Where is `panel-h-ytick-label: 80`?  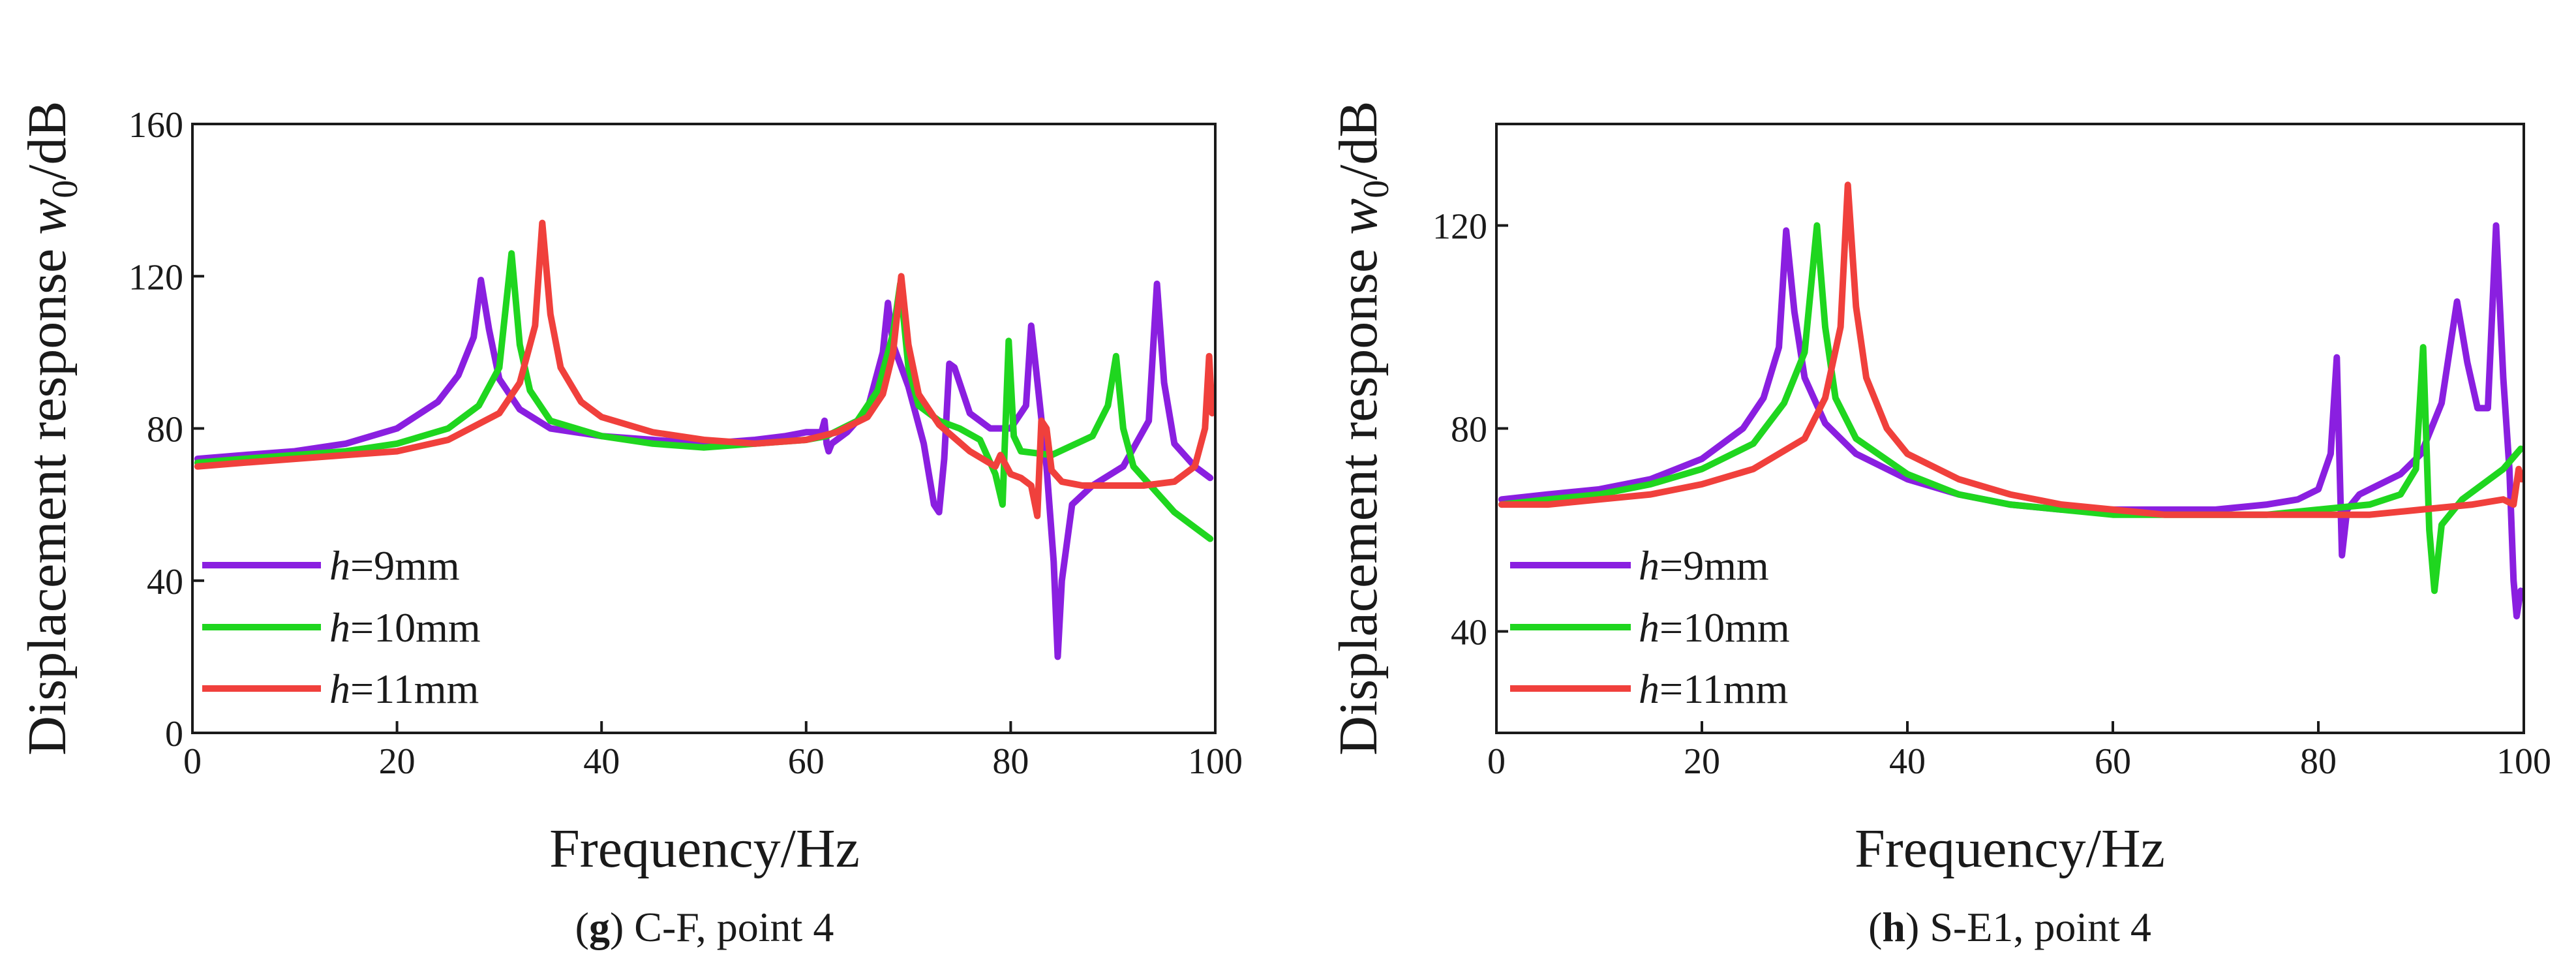
panel-h-ytick-label: 80 is located at coordinates (1469, 430).